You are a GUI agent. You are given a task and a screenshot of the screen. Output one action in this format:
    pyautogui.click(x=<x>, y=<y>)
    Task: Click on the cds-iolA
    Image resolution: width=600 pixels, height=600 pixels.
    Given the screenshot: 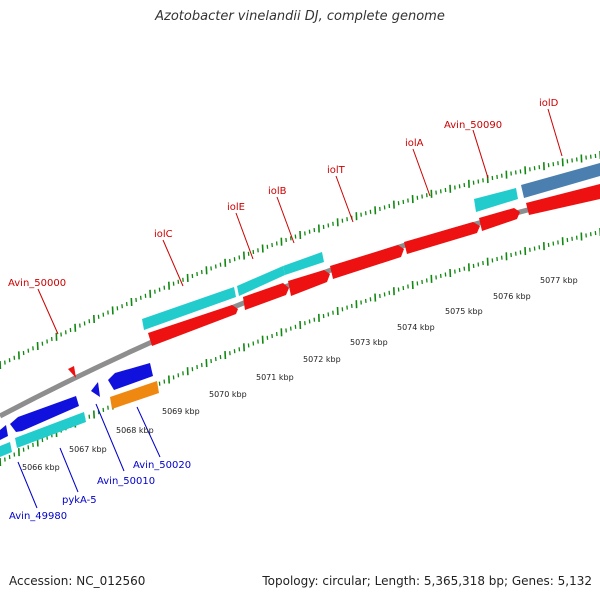 What is the action you would take?
    pyautogui.click(x=442, y=238)
    